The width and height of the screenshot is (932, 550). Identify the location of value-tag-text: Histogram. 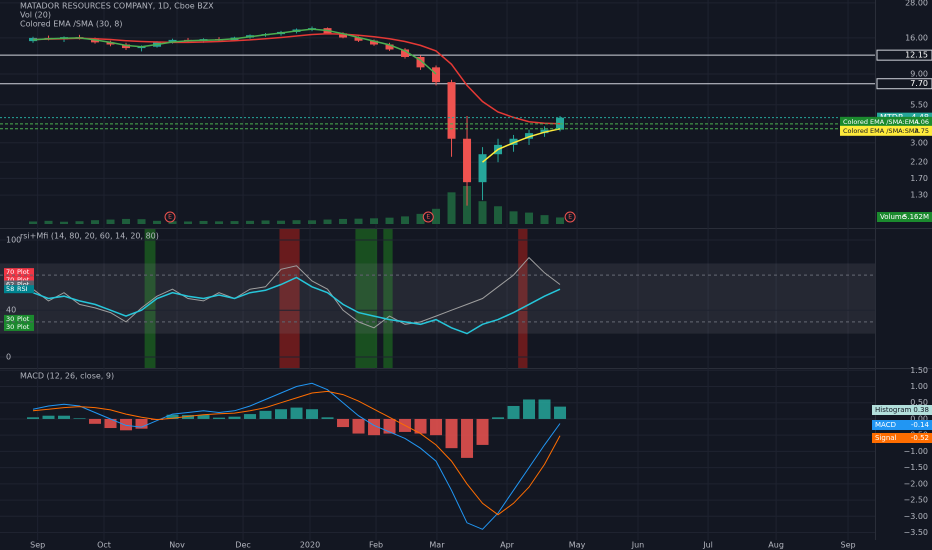
(893, 410).